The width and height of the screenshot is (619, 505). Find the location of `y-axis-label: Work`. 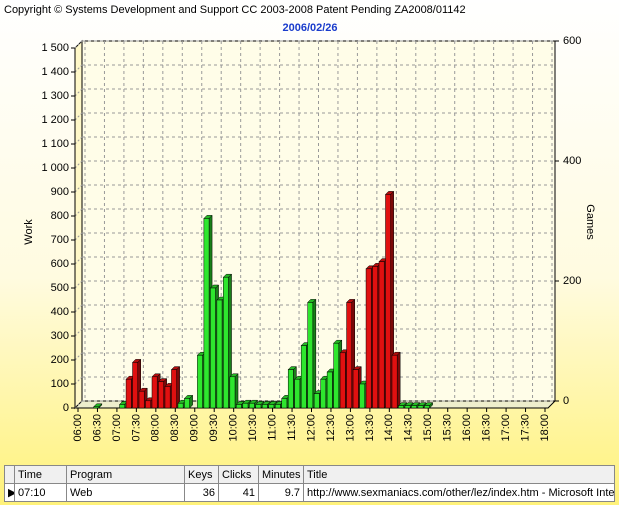

y-axis-label: Work is located at coordinates (29, 232).